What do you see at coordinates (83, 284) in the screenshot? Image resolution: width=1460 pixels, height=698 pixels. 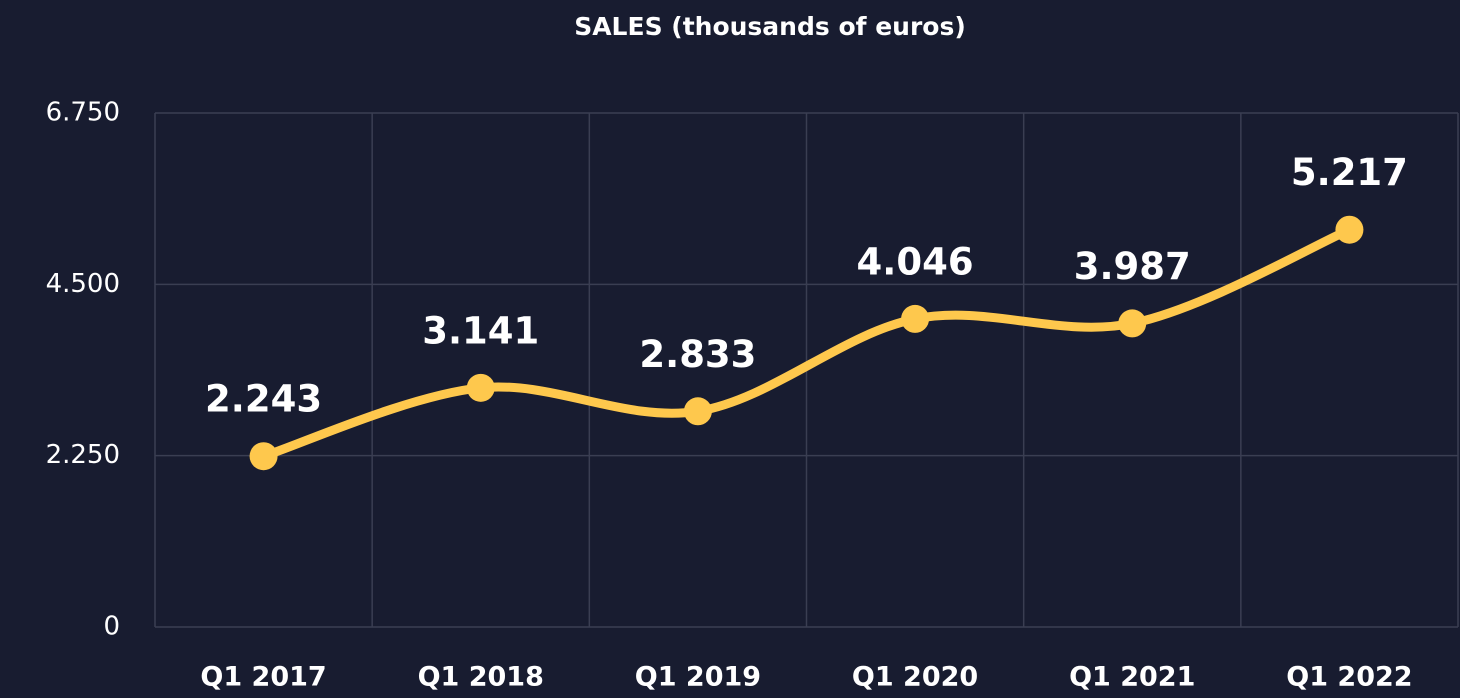 I see `y-tick-label: 4.500` at bounding box center [83, 284].